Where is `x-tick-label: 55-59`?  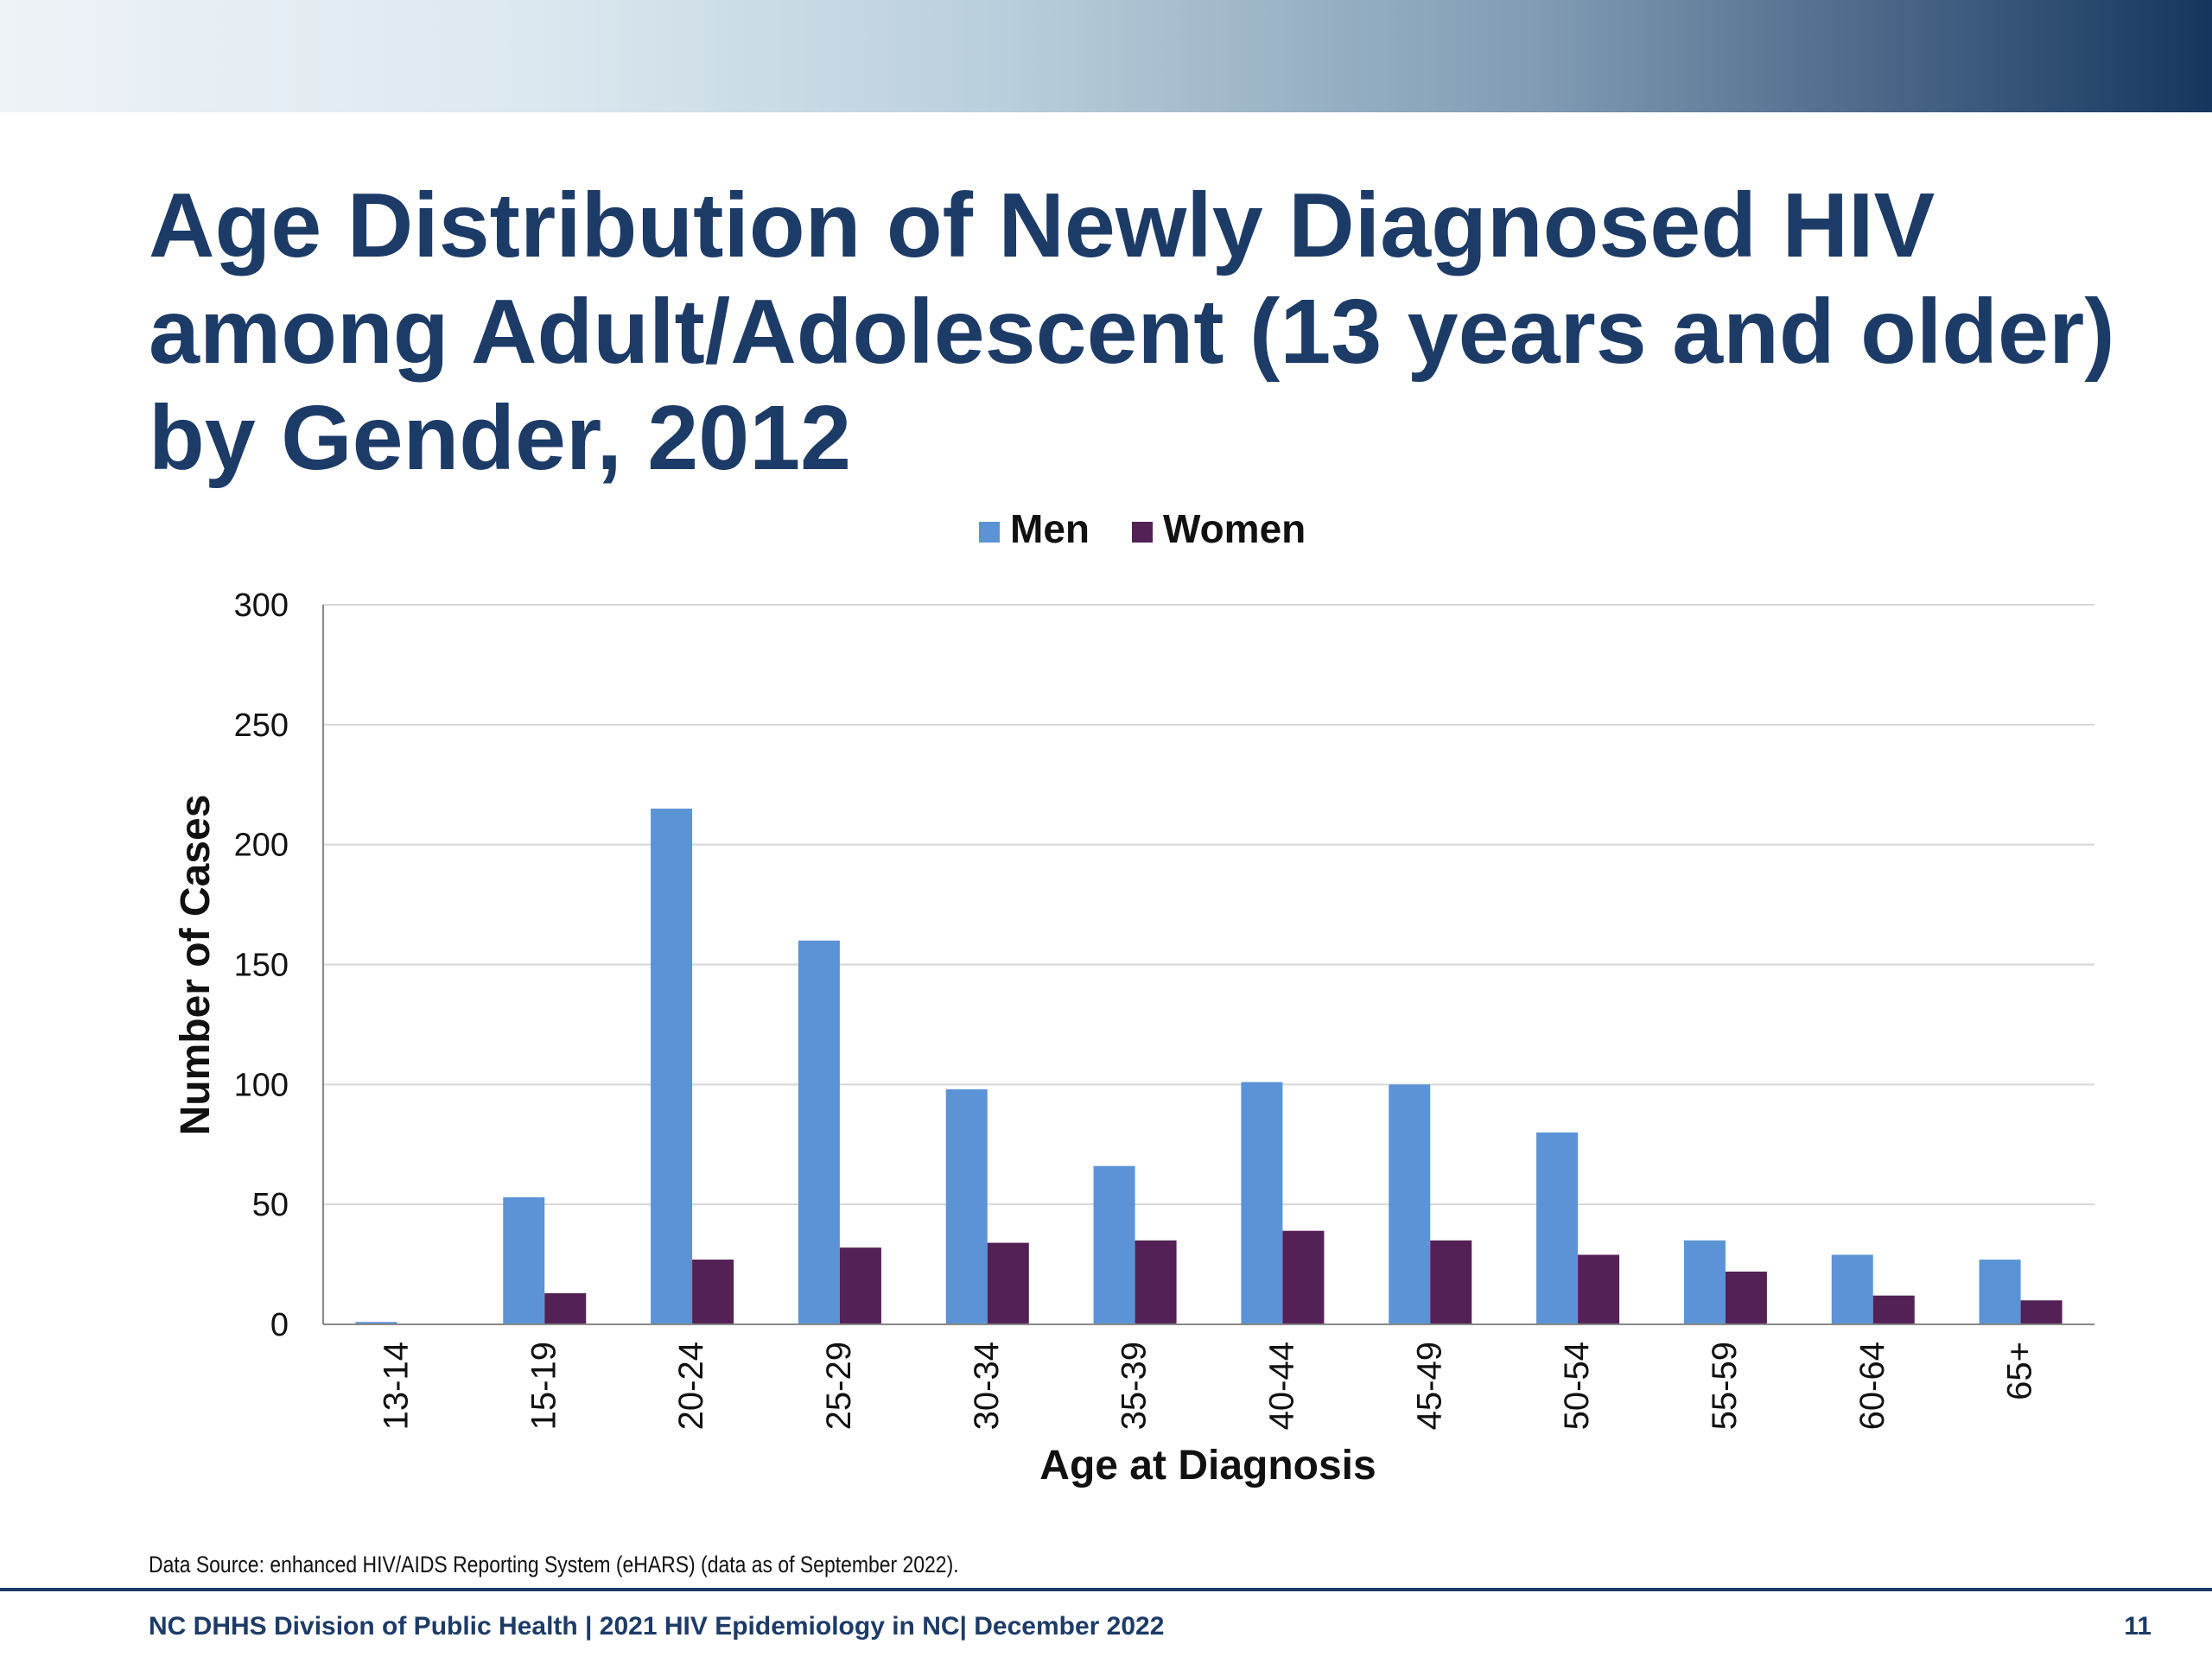 x-tick-label: 55-59 is located at coordinates (1725, 1386).